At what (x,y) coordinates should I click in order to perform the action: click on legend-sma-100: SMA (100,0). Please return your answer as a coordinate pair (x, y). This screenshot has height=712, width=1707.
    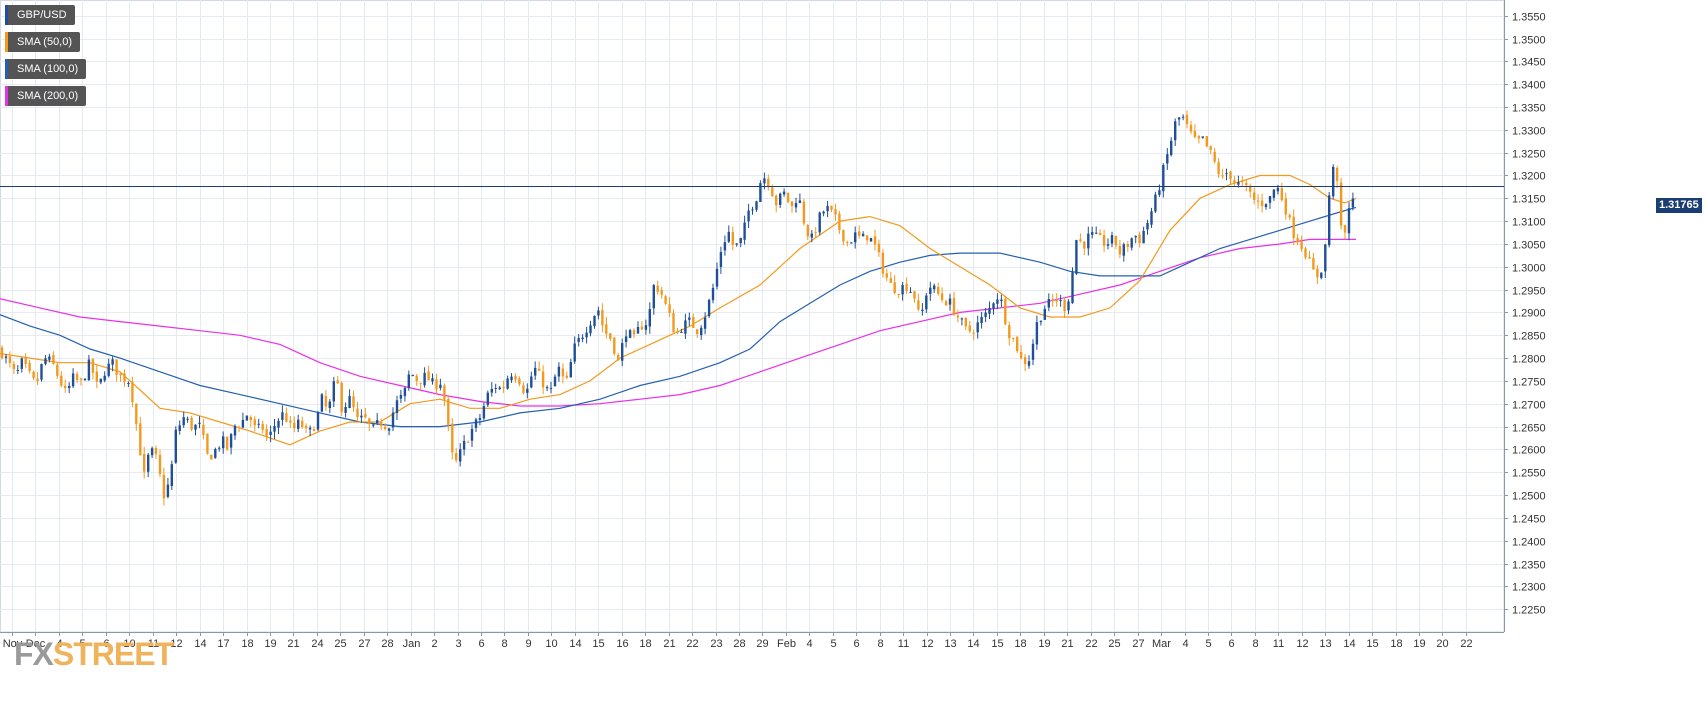
    Looking at the image, I should click on (46, 69).